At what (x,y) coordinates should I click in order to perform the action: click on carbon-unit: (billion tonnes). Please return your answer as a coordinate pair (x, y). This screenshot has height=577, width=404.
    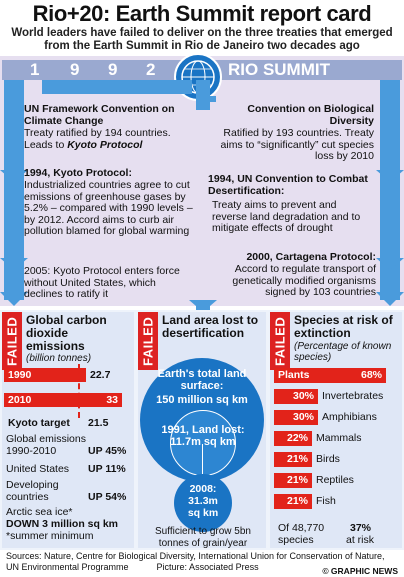
    Looking at the image, I should click on (59, 358).